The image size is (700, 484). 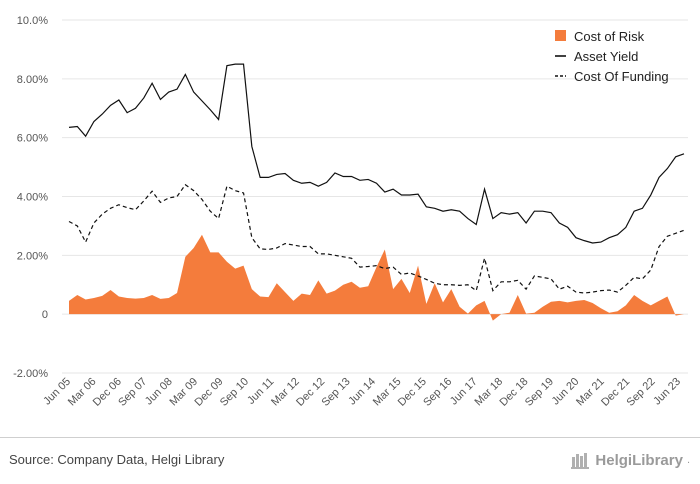 I want to click on source-note: Source: Company Data, Helgi Library, so click(x=117, y=459).